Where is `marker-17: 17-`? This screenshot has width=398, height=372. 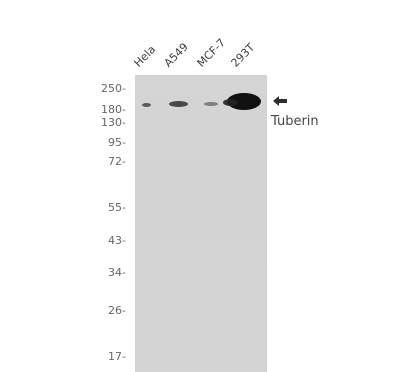
marker-17: 17- is located at coordinates (117, 356).